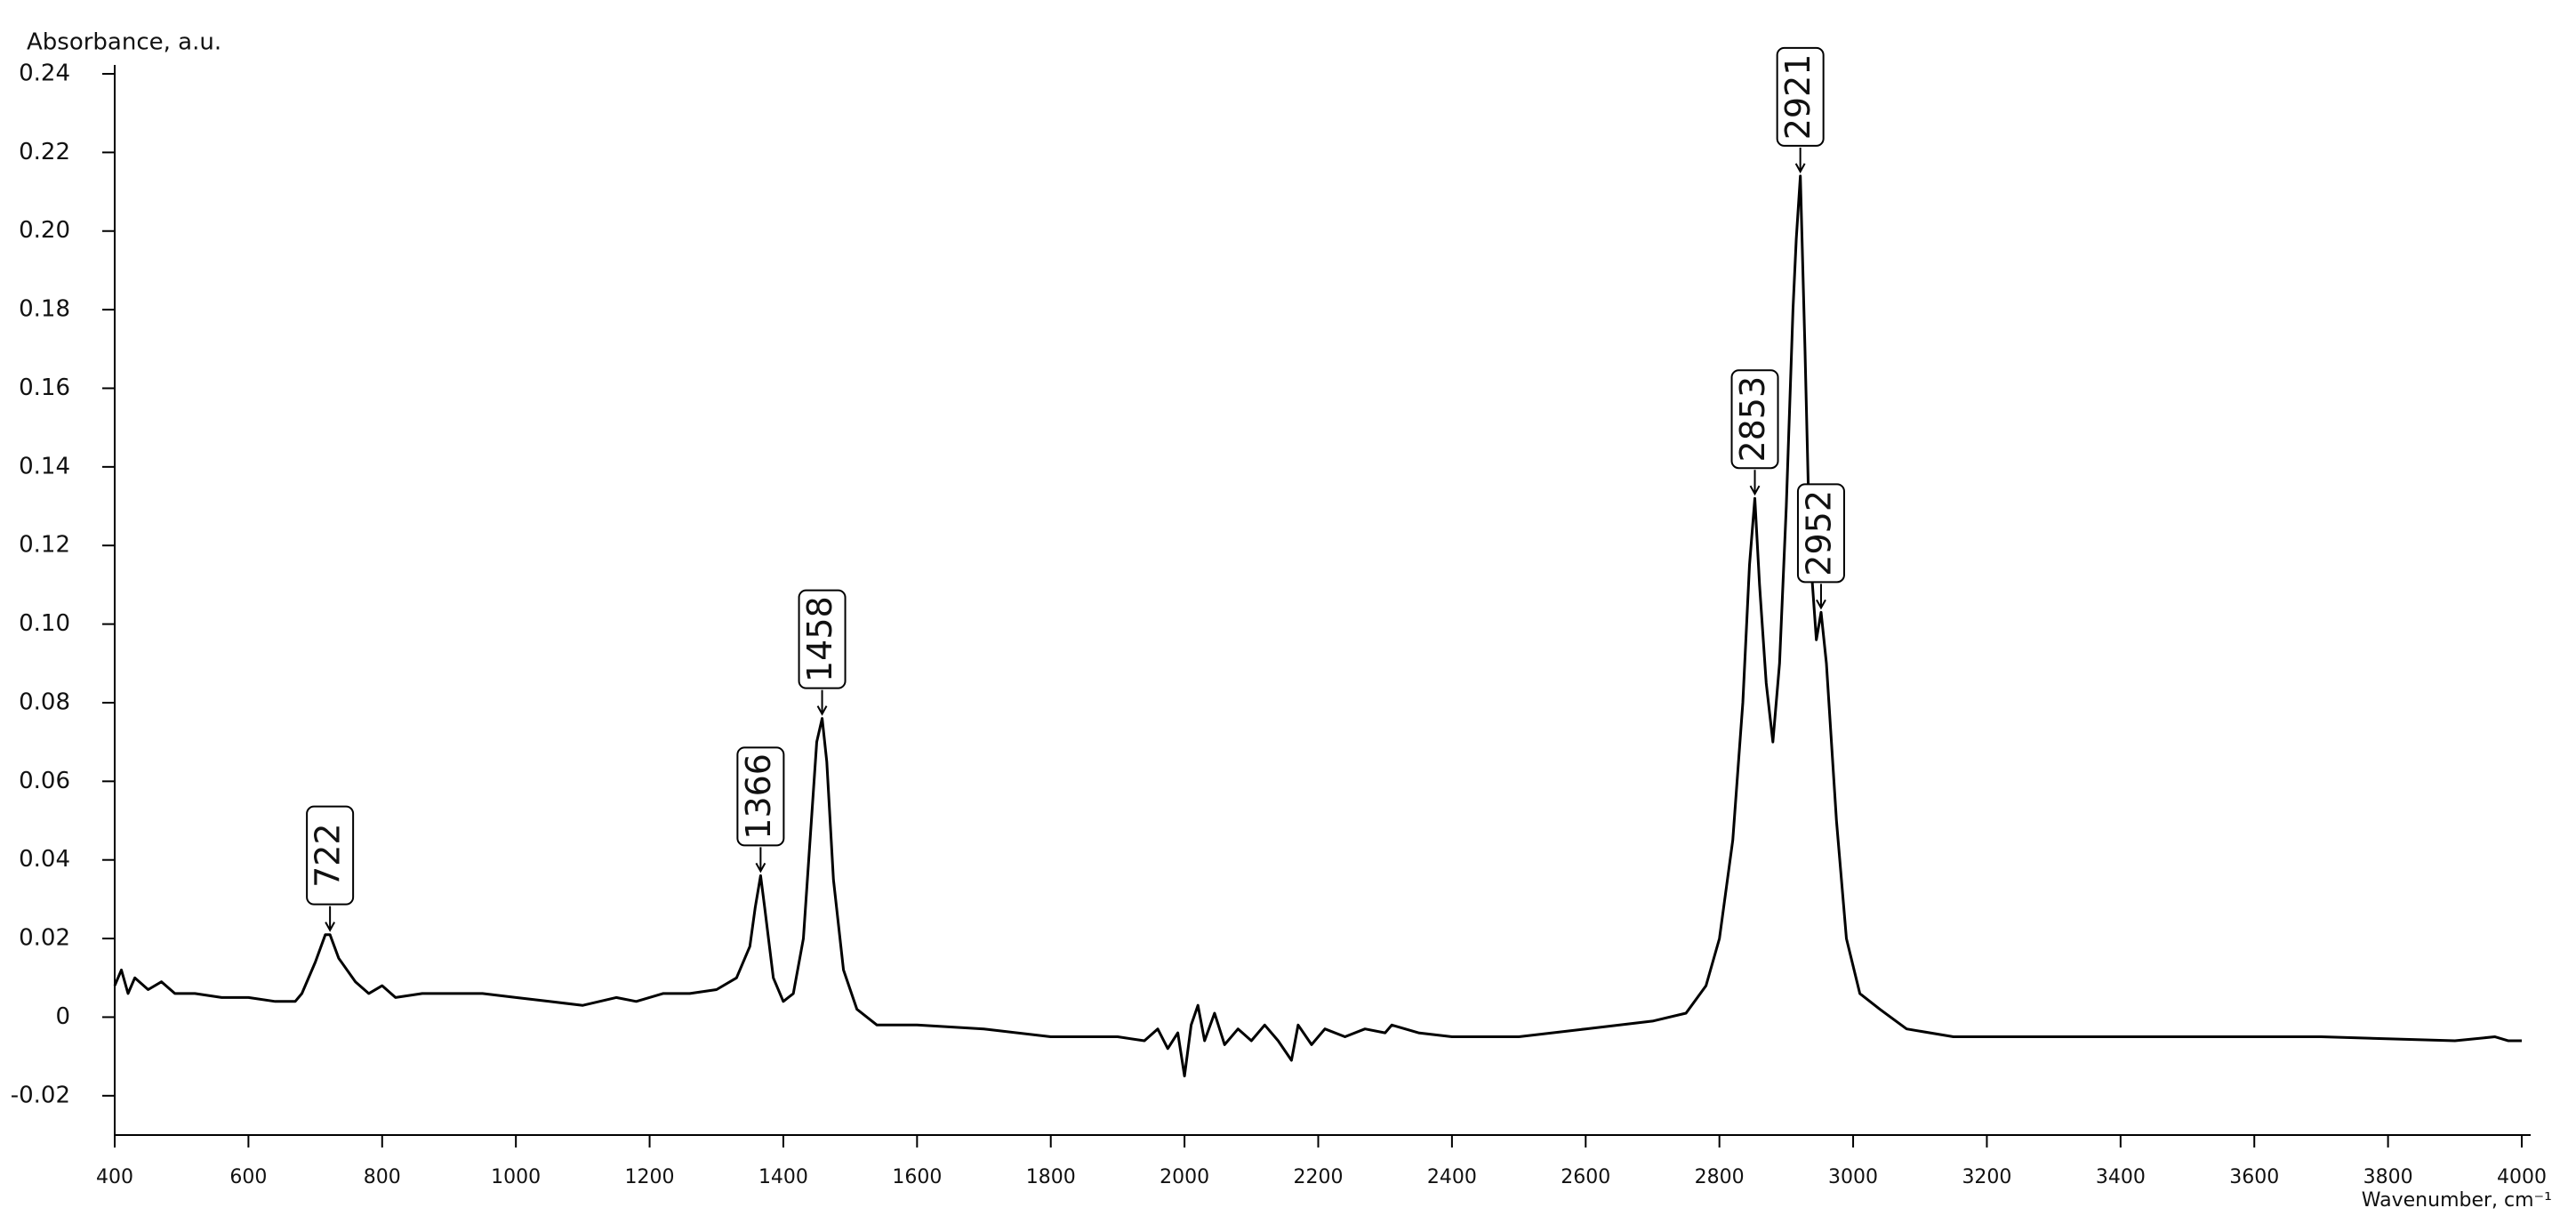  What do you see at coordinates (2254, 1177) in the screenshot?
I see `x-tick-label: 3600` at bounding box center [2254, 1177].